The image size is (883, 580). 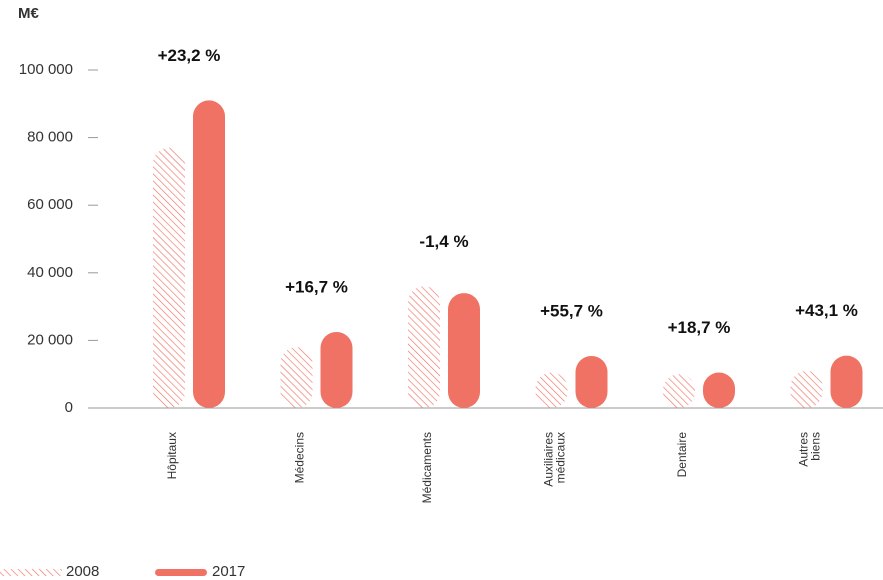 What do you see at coordinates (172, 455) in the screenshot?
I see `x-tick-label: Hôpitaux` at bounding box center [172, 455].